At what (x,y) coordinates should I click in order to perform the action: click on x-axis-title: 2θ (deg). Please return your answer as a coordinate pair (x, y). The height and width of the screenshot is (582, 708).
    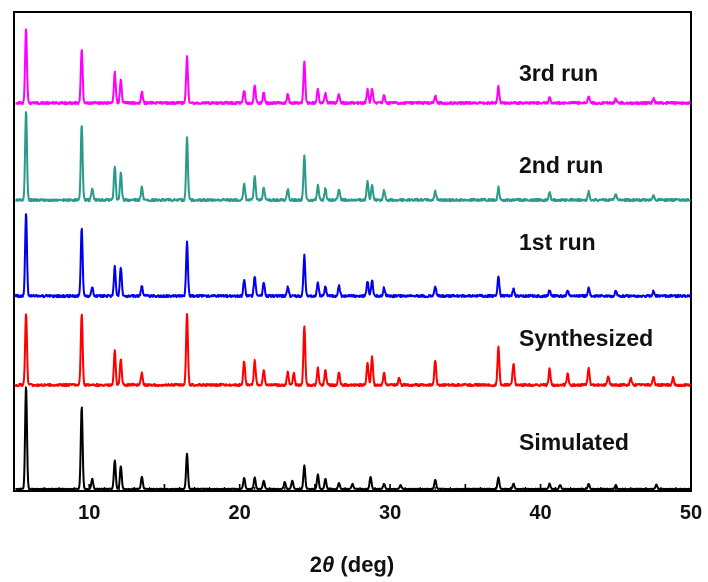
    Looking at the image, I should click on (352, 564).